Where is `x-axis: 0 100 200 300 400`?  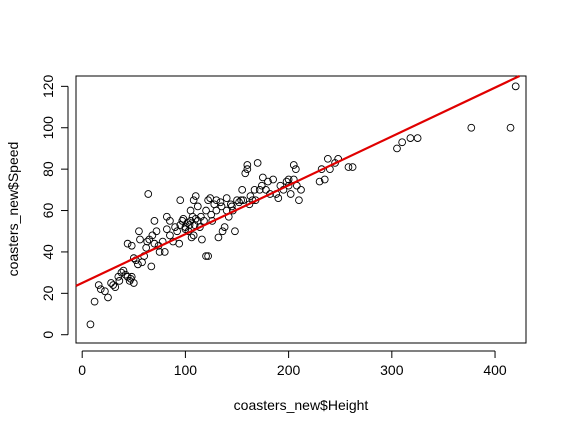 x-axis: 0 100 200 300 400 is located at coordinates (292, 364).